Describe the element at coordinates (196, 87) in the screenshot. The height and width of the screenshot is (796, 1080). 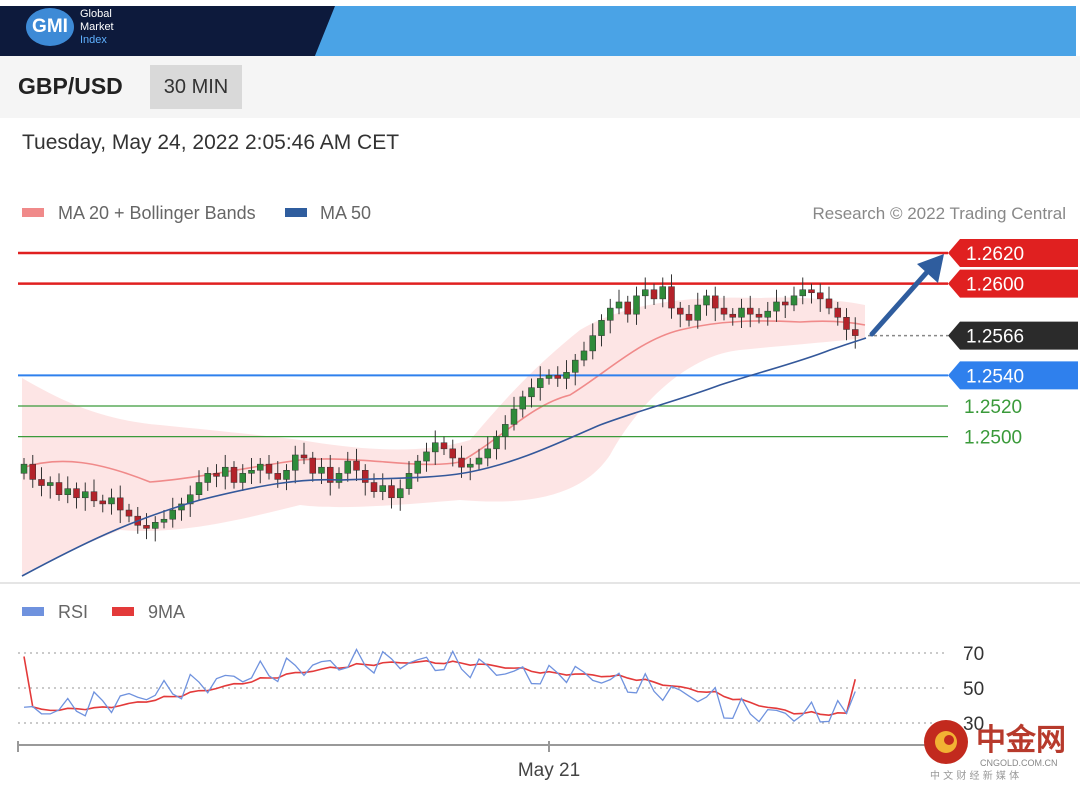
I see `timeframe-badge: 30 MIN` at that location.